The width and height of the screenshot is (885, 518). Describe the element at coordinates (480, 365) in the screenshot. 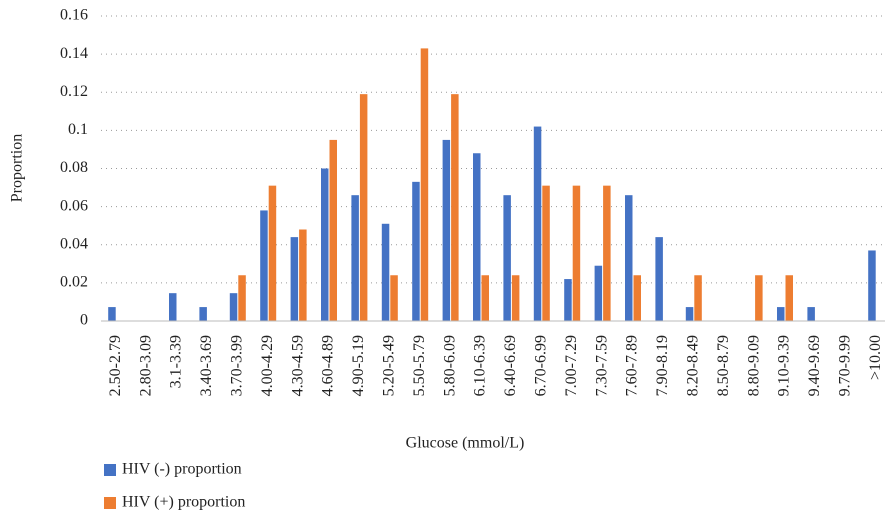

I see `x-tick-label: 6.10-6.39` at that location.